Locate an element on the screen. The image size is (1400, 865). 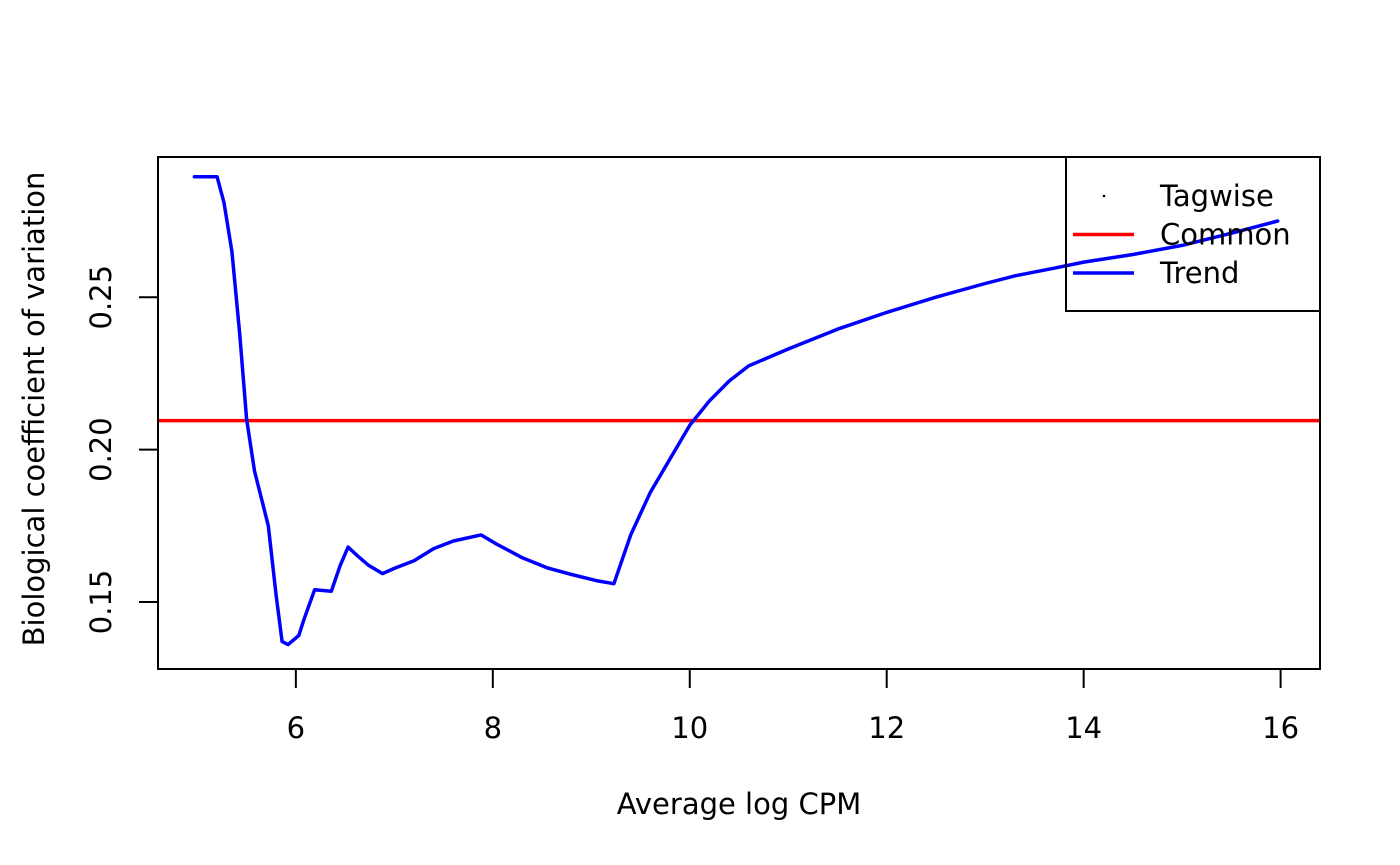
x-tick-label: 10 is located at coordinates (689, 728).